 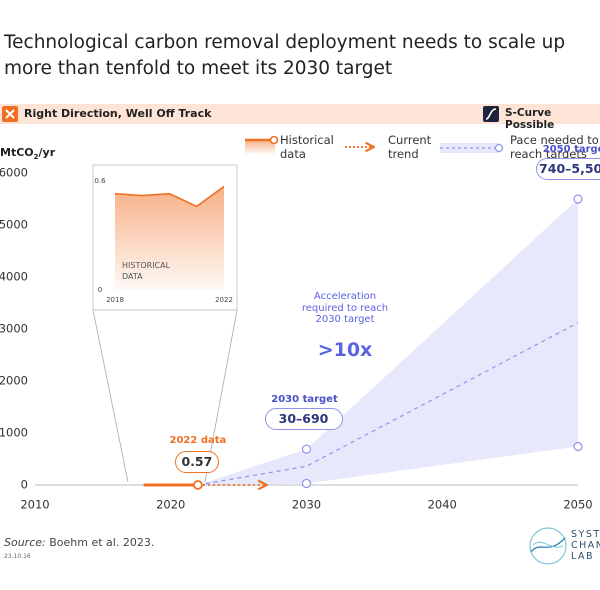 I want to click on x-tick-label: 2020, so click(x=170, y=505).